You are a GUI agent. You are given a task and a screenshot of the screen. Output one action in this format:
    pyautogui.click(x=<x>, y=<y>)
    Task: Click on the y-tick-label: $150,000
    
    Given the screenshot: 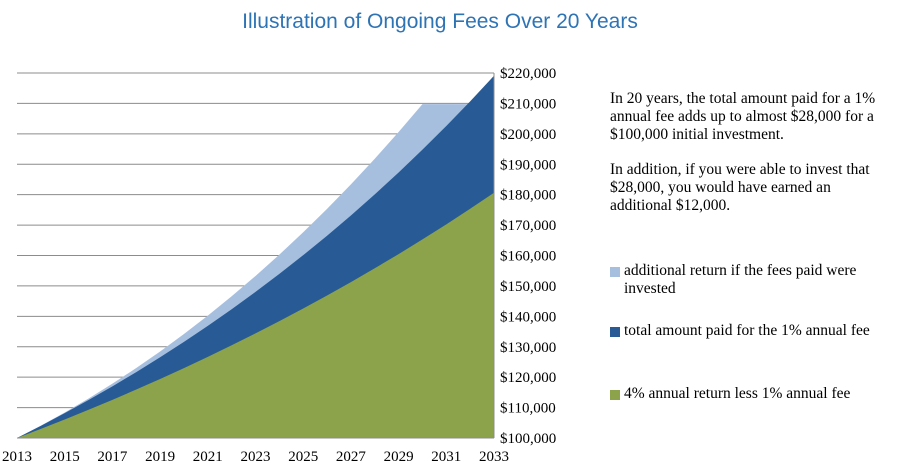 What is the action you would take?
    pyautogui.click(x=528, y=287)
    